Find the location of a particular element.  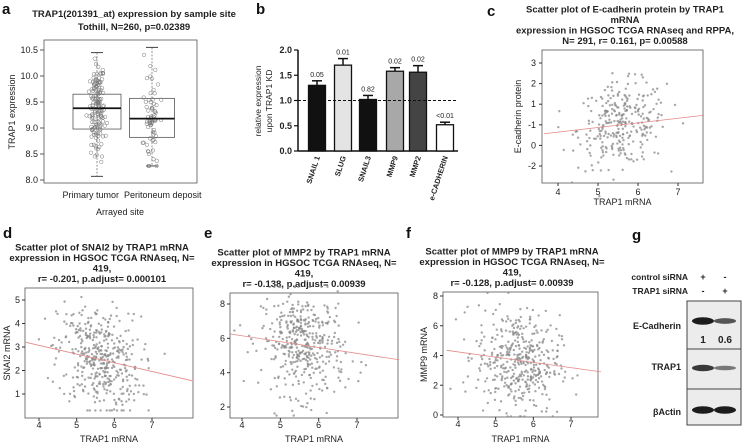

panel-f-title-line3: r= -0.128, p.adjust= 0.00939 is located at coordinates (511, 283).